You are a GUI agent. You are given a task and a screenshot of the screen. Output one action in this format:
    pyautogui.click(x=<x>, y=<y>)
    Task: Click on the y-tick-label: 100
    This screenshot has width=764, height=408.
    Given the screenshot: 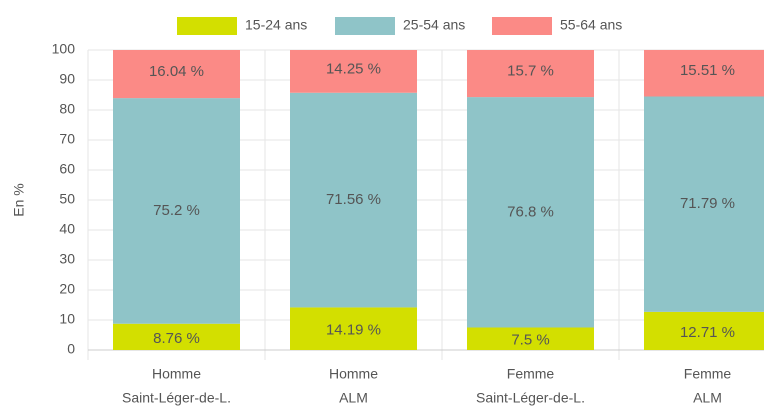 What is the action you would take?
    pyautogui.click(x=64, y=49)
    